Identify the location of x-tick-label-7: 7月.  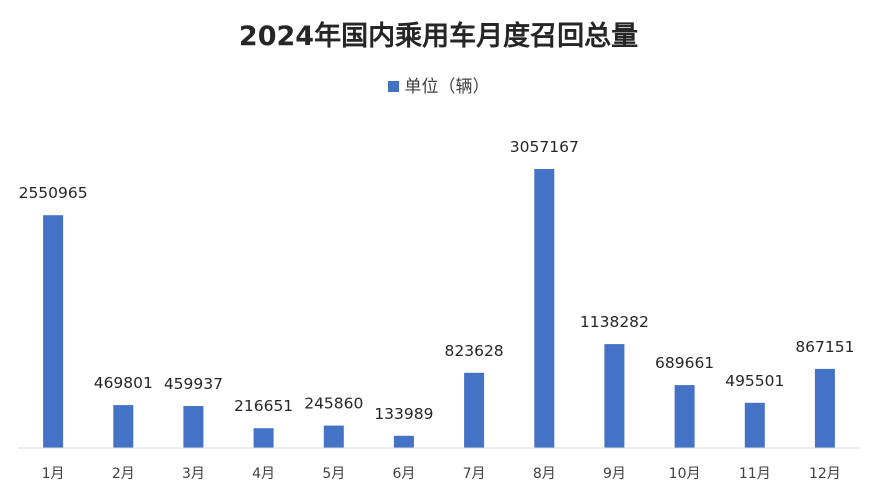
(474, 474).